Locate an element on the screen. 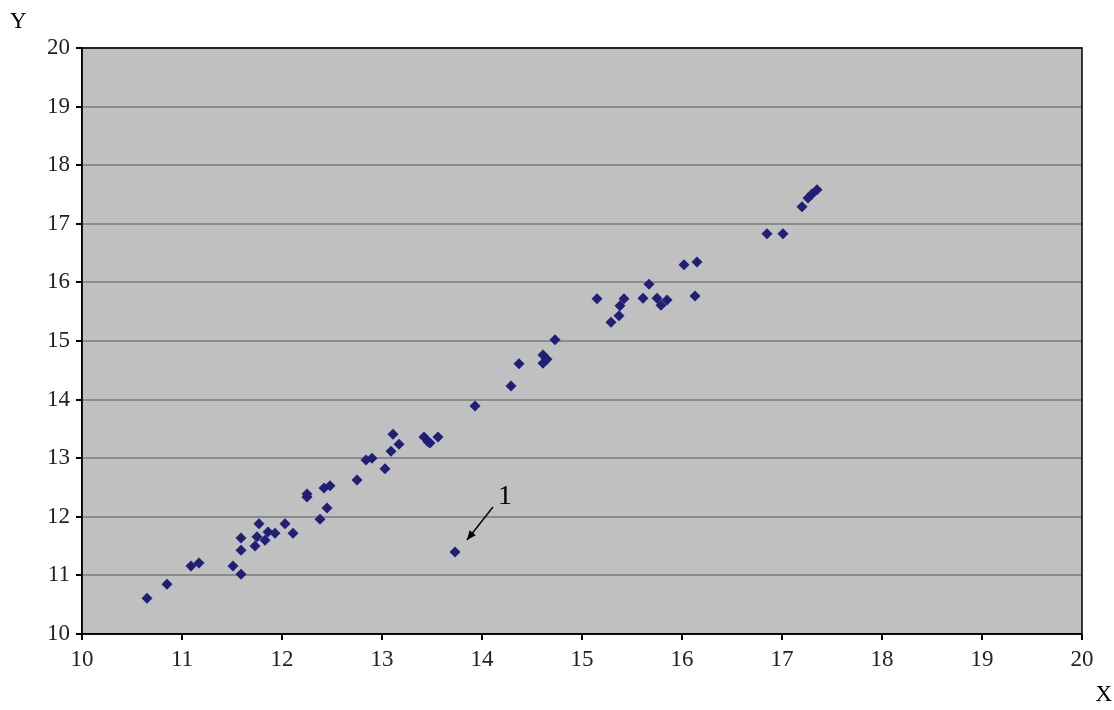 This screenshot has width=1114, height=710. y-tick-label: 12 is located at coordinates (58, 515).